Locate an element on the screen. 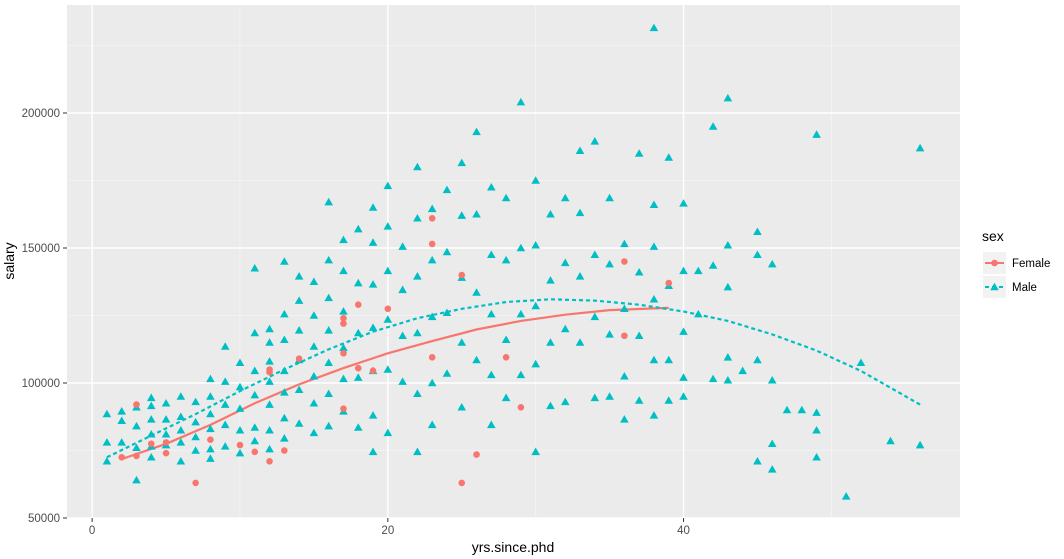 The image size is (1064, 559). legend: sex Female Male is located at coordinates (1016, 263).